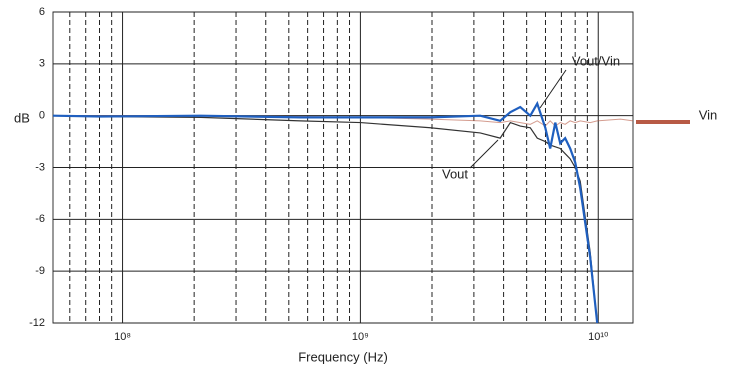 This screenshot has width=731, height=370. Describe the element at coordinates (455, 173) in the screenshot. I see `annotation: Vout` at that location.